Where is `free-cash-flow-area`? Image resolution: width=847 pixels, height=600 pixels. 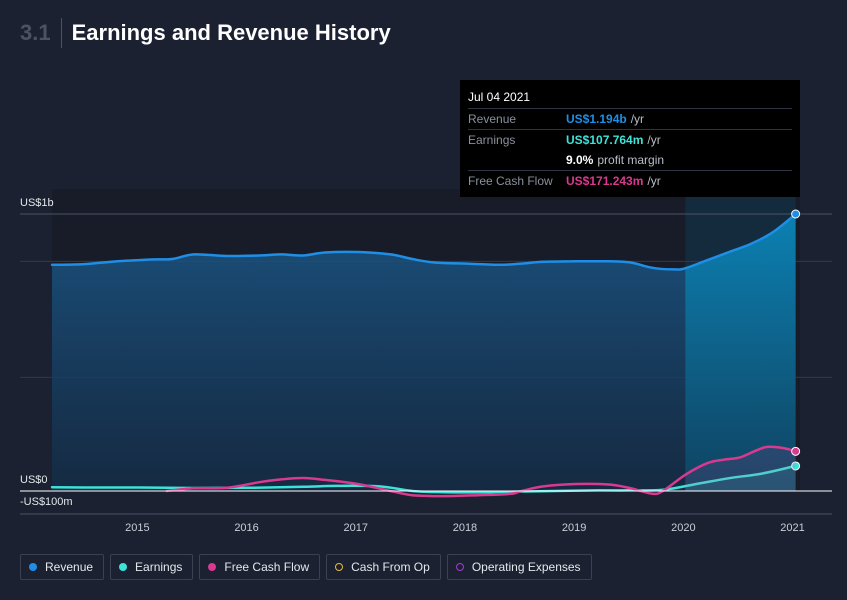 free-cash-flow-area is located at coordinates (740, 468).